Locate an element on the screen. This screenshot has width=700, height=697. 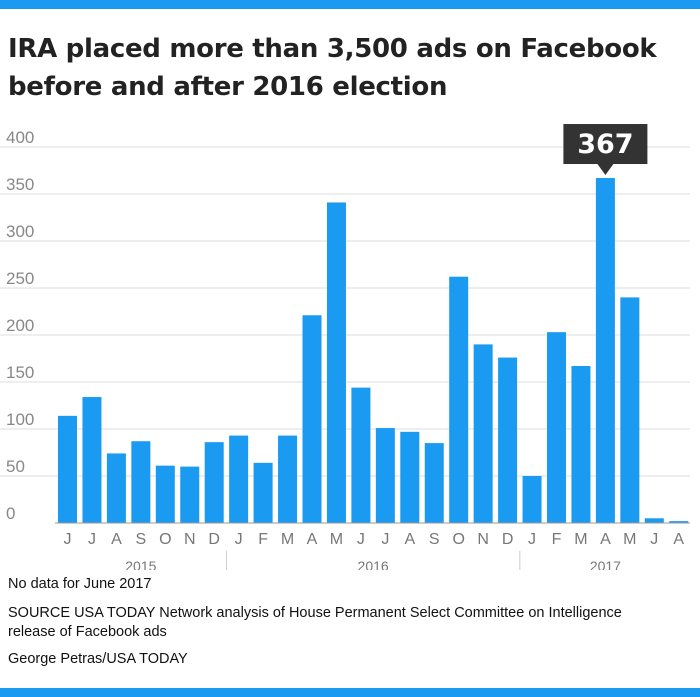
y-tick-label: 200 is located at coordinates (20, 325).